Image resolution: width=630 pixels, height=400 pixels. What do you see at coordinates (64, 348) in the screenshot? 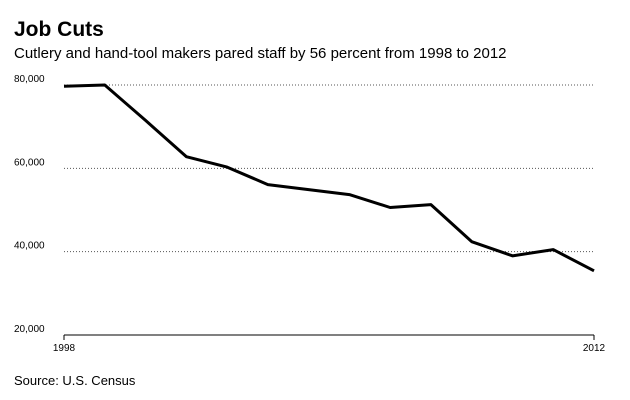
I see `x-tick-label: 1998` at bounding box center [64, 348].